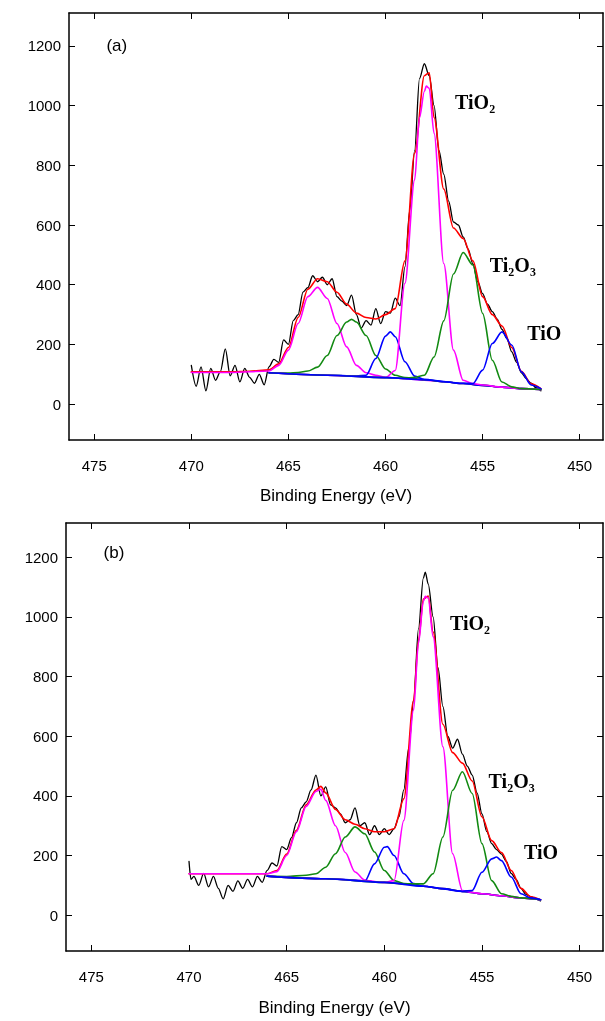 The width and height of the screenshot is (605, 1021). Describe the element at coordinates (117, 45) in the screenshot. I see `annotation: (a)` at that location.